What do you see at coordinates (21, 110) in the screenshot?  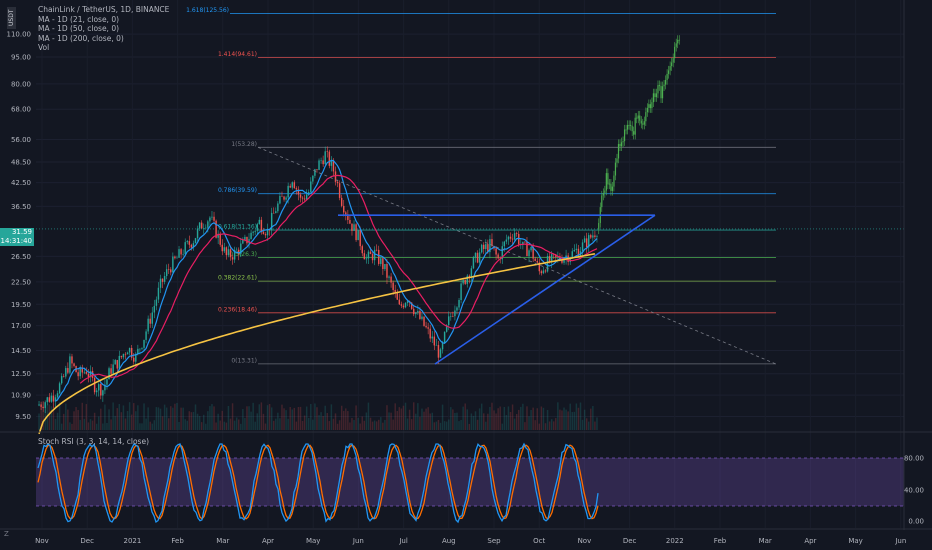 I see `price-tick: 68.00` at bounding box center [21, 110].